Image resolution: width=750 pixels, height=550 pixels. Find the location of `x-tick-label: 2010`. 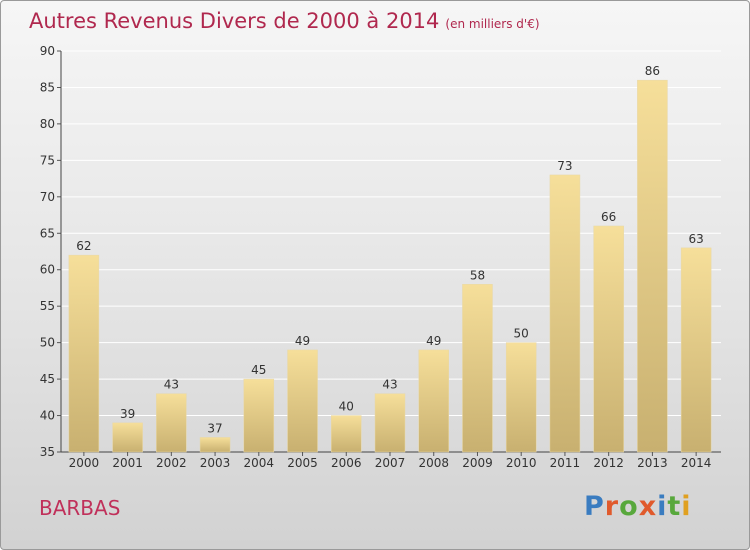

x-tick-label: 2010 is located at coordinates (521, 463).